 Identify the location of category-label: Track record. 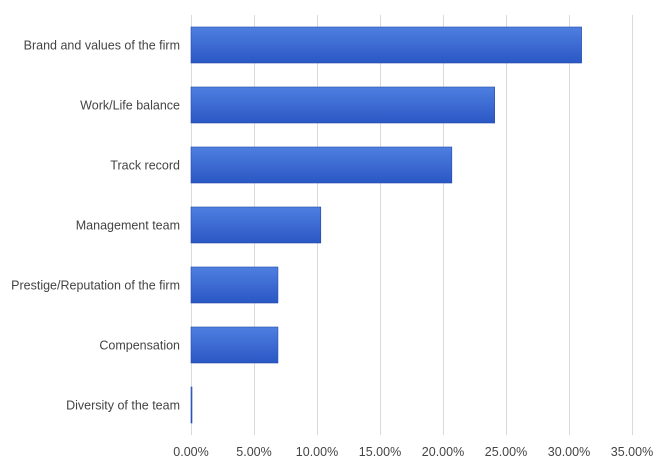
(145, 166).